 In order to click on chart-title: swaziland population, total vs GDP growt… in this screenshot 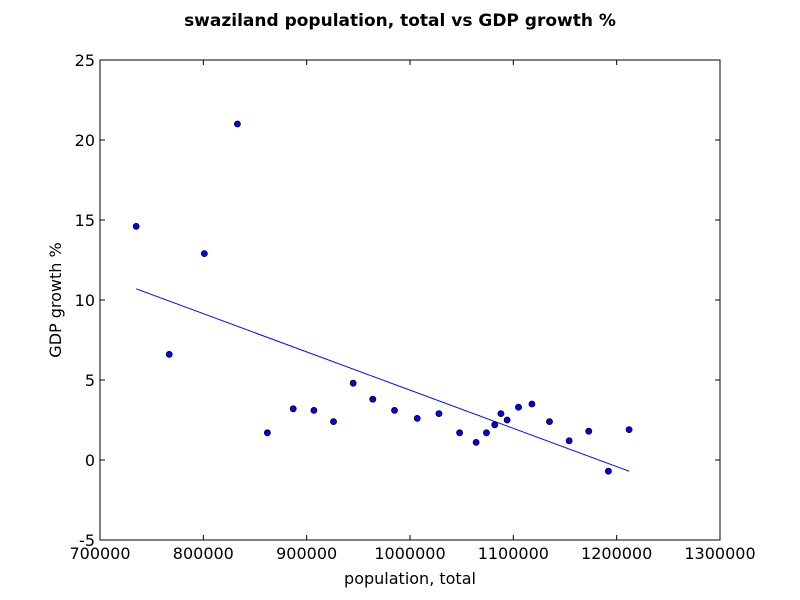, I will do `click(400, 21)`.